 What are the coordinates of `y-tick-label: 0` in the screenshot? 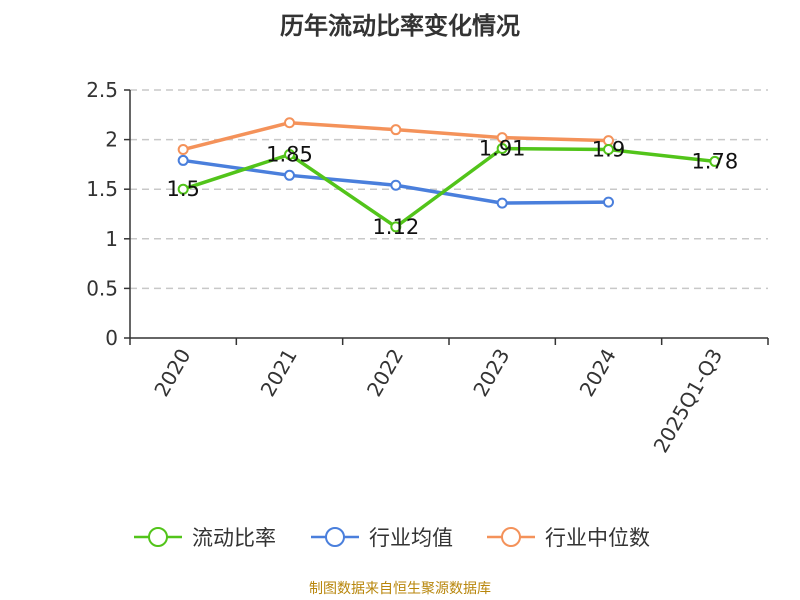 It's located at (111, 338).